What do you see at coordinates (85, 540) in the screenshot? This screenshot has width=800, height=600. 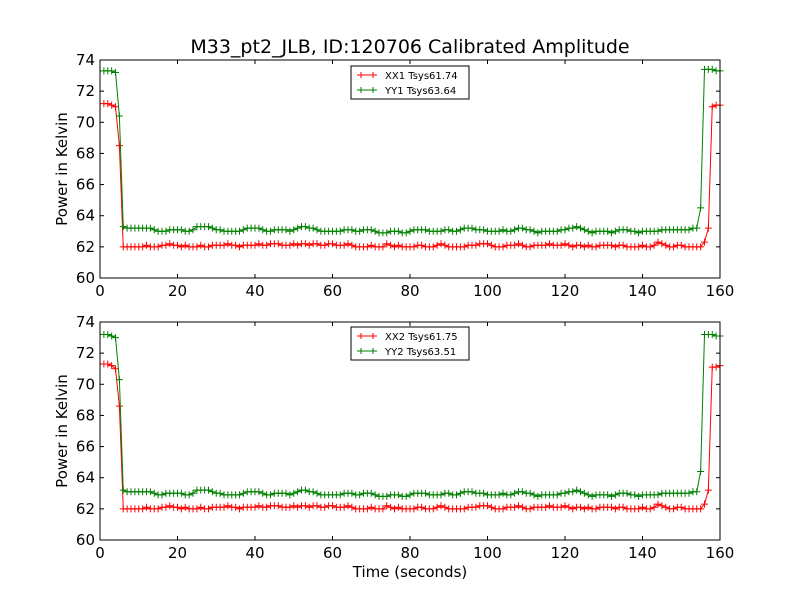 I see `y-tick-label: 60` at bounding box center [85, 540].